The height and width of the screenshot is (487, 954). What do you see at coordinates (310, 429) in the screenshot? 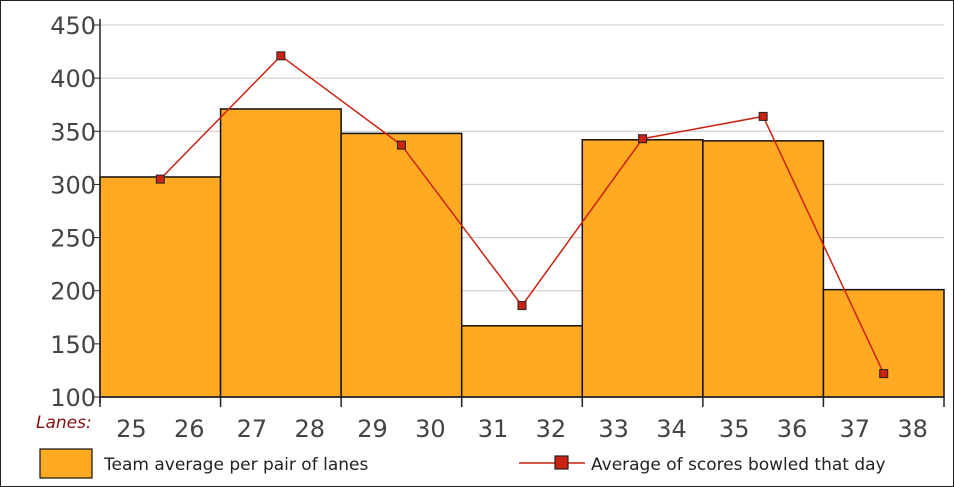
I see `lane-label-28: 28` at bounding box center [310, 429].